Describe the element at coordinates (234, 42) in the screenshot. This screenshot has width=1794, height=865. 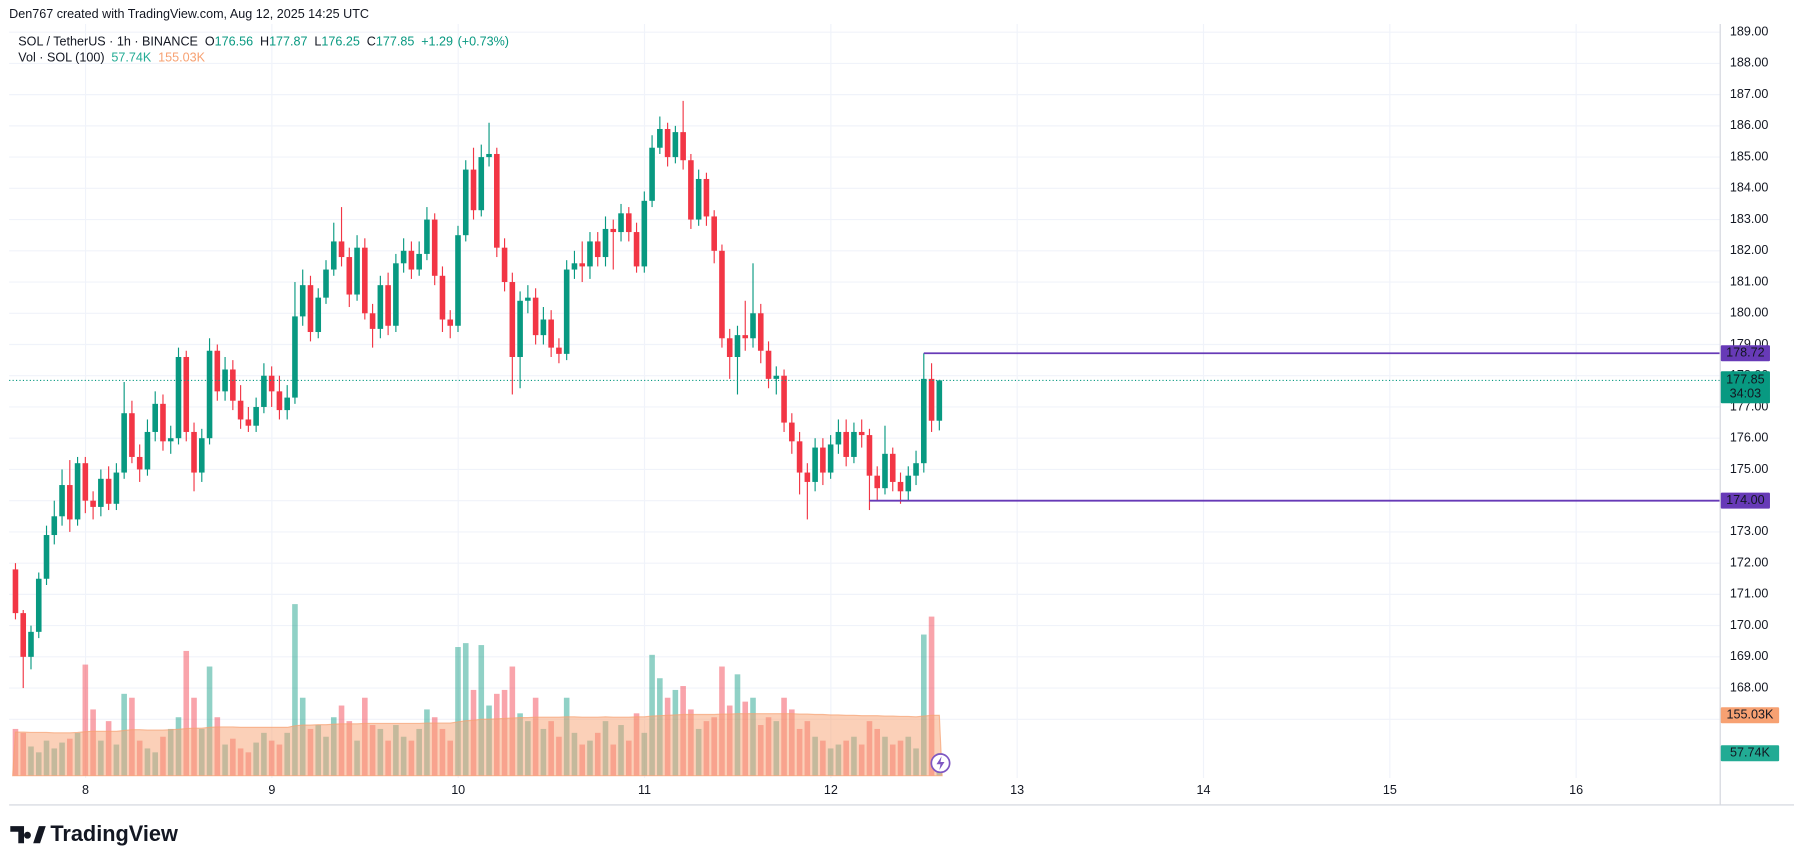
I see `legend-value: 176.56` at that location.